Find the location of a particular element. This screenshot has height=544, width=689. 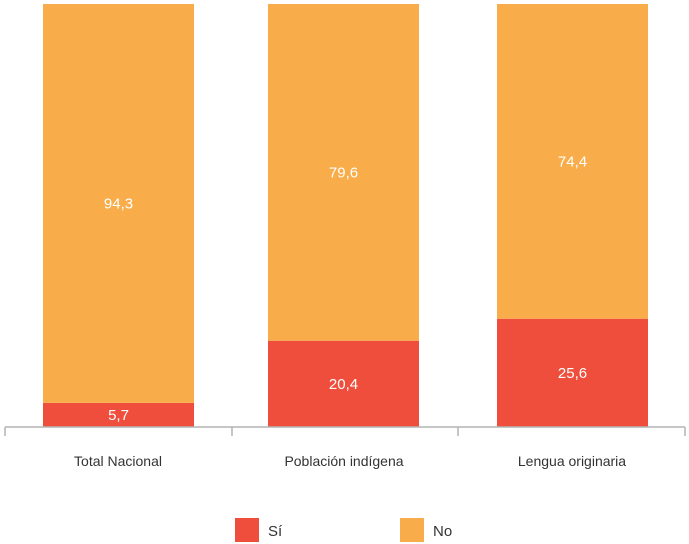

legend-swatch-no is located at coordinates (412, 530).